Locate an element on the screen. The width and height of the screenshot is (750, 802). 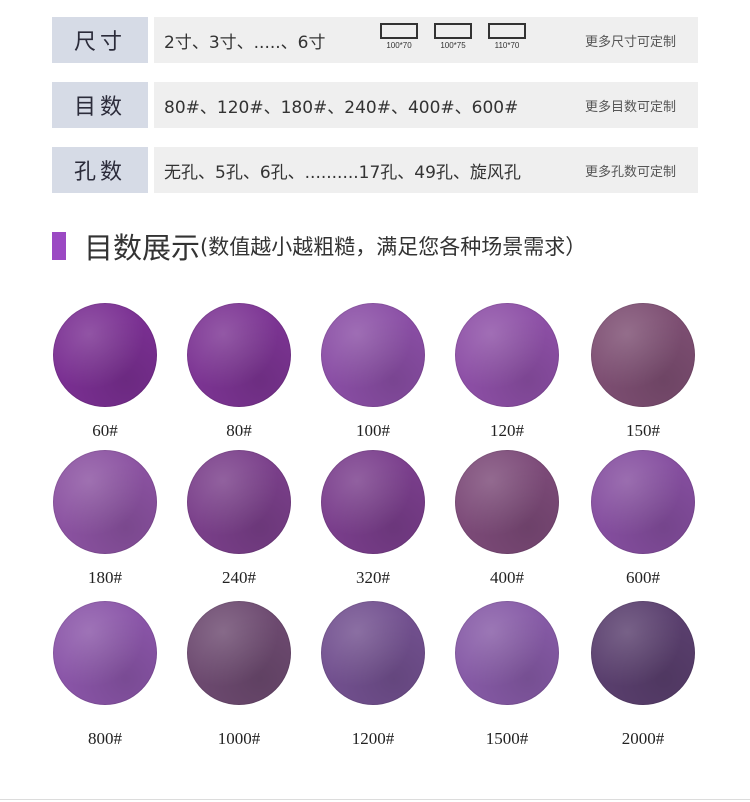
bottom-divider is located at coordinates (375, 799).